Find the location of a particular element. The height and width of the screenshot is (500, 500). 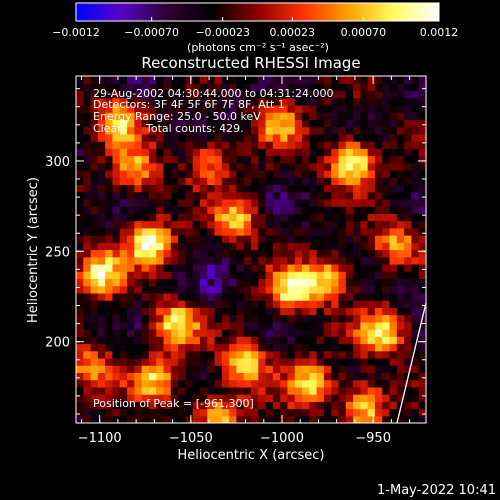

colorbar-tick-label: −0.0012 is located at coordinates (76, 32).